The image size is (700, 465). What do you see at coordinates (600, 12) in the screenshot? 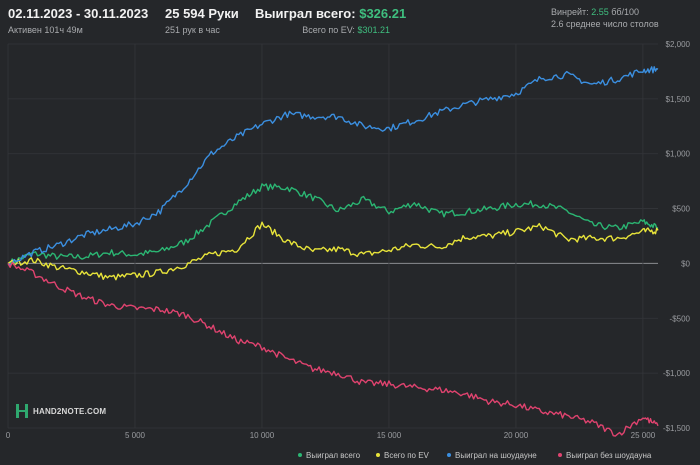
I see `winrate-value: 2.55` at bounding box center [600, 12].